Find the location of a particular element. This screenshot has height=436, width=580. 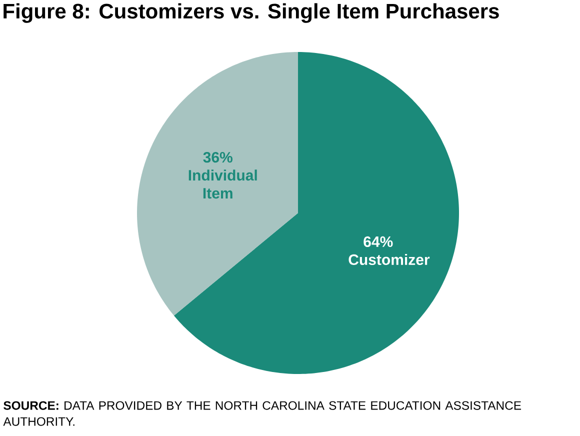

data-label: 36% is located at coordinates (217, 157).